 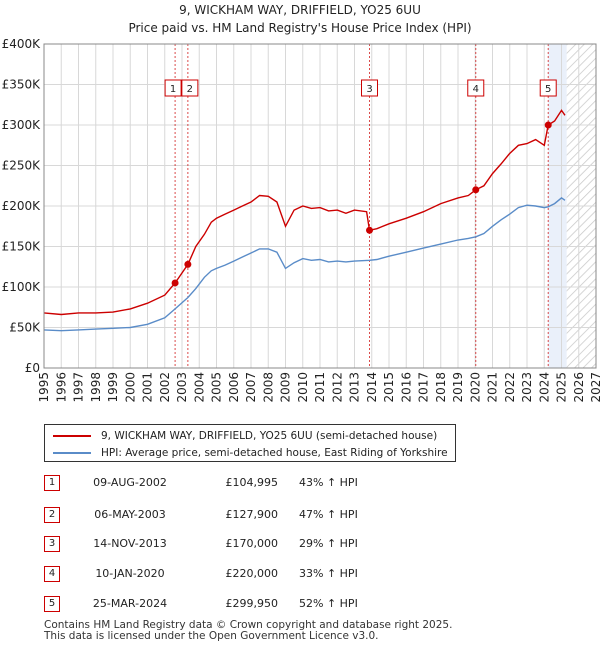 I want to click on x-tick-label: 2018, so click(x=441, y=387).